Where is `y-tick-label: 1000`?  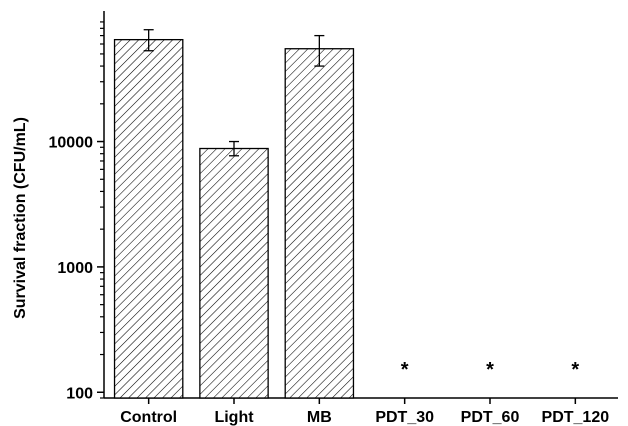 y-tick-label: 1000 is located at coordinates (75, 268).